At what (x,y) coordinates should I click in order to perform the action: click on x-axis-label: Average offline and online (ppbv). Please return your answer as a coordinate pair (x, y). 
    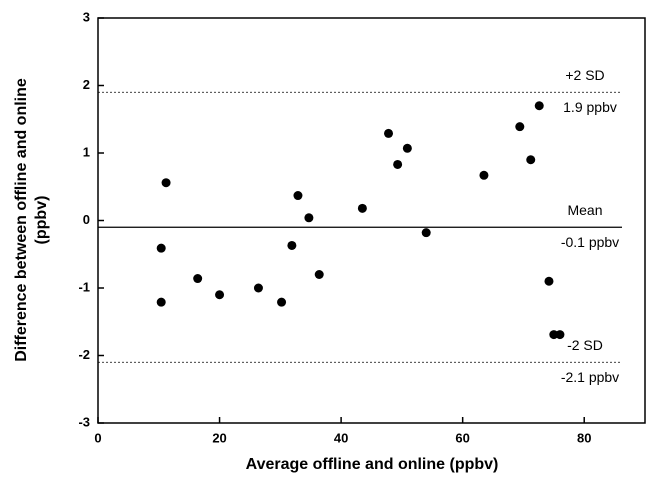
    Looking at the image, I should click on (372, 464).